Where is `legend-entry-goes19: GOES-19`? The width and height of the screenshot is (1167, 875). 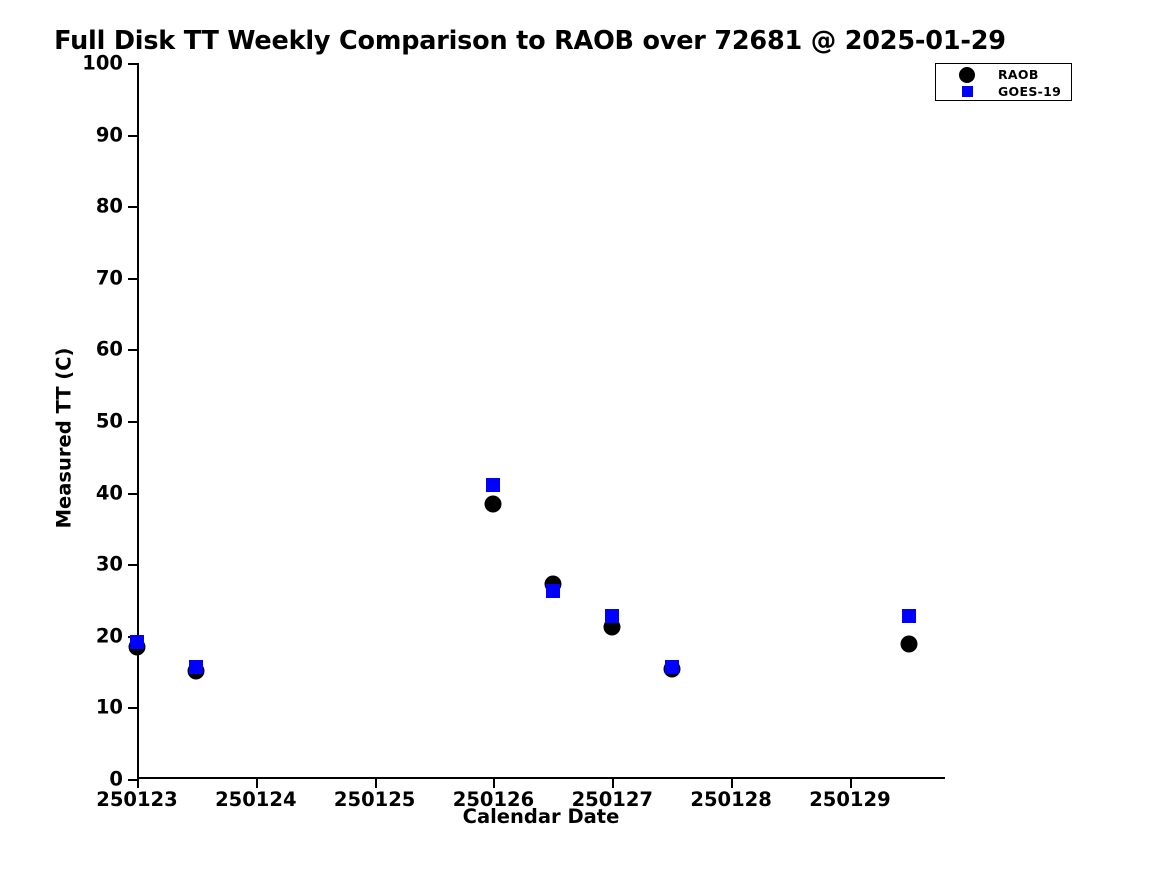 legend-entry-goes19: GOES-19 is located at coordinates (1003, 91).